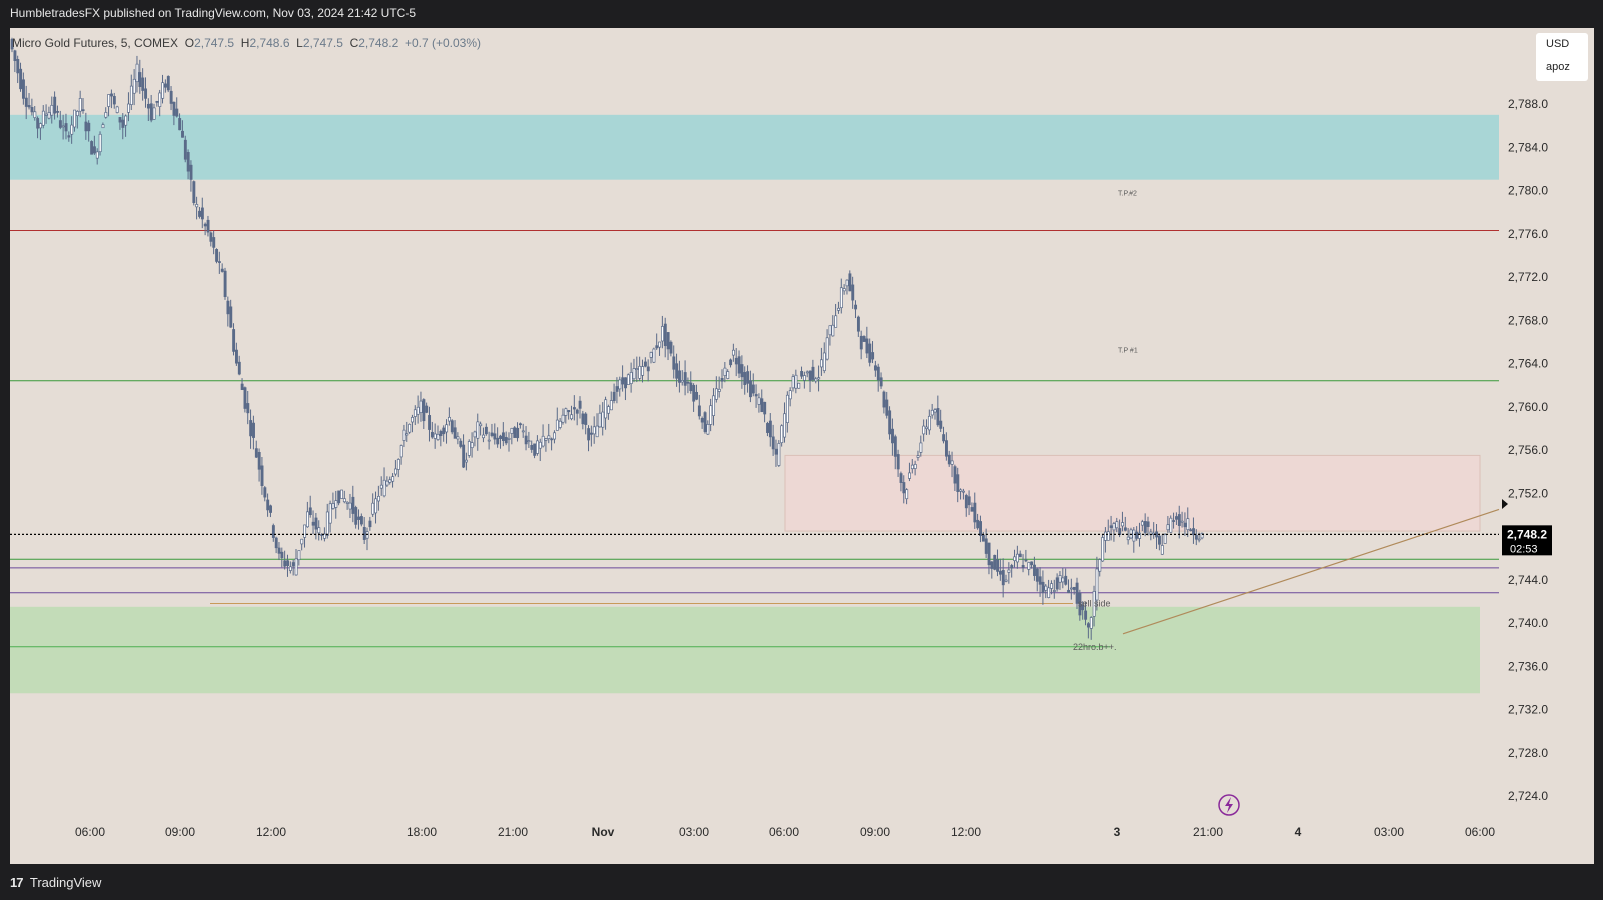  I want to click on y-tick-label: 2,732.0, so click(1528, 710).